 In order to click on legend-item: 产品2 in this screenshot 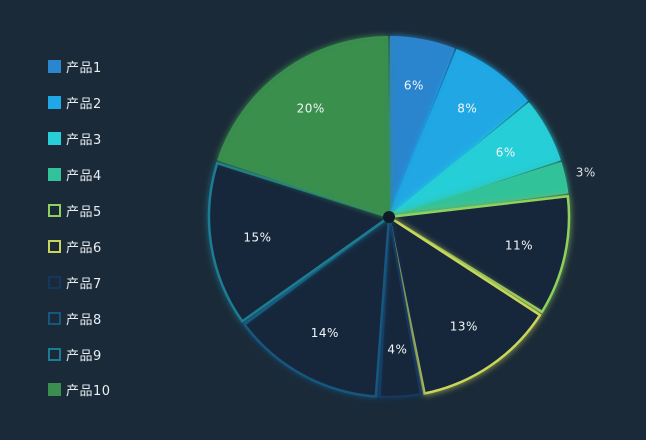, I will do `click(79, 103)`.